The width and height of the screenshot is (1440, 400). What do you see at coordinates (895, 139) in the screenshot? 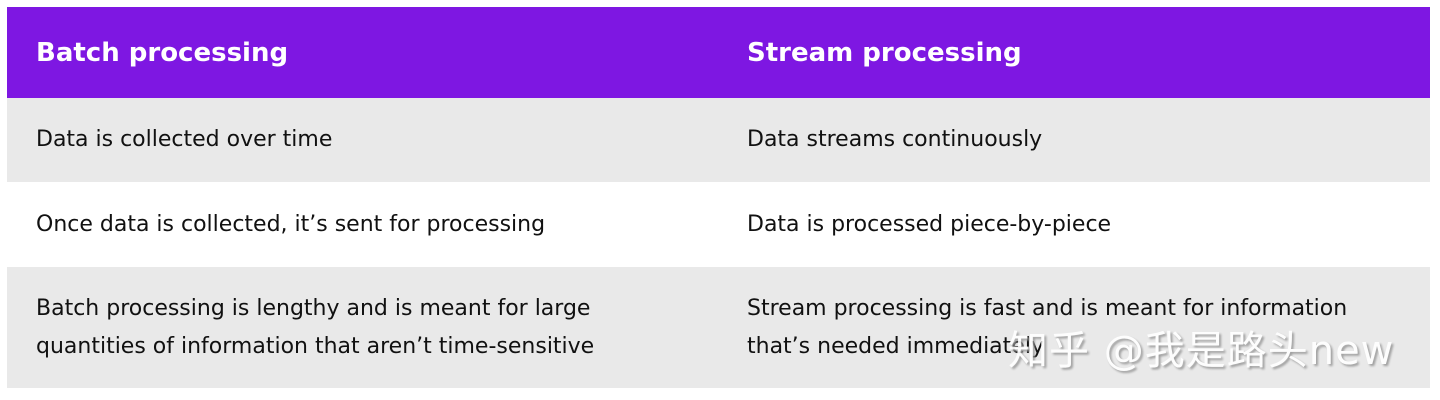
I see `table-cell: Data streams continuously` at bounding box center [895, 139].